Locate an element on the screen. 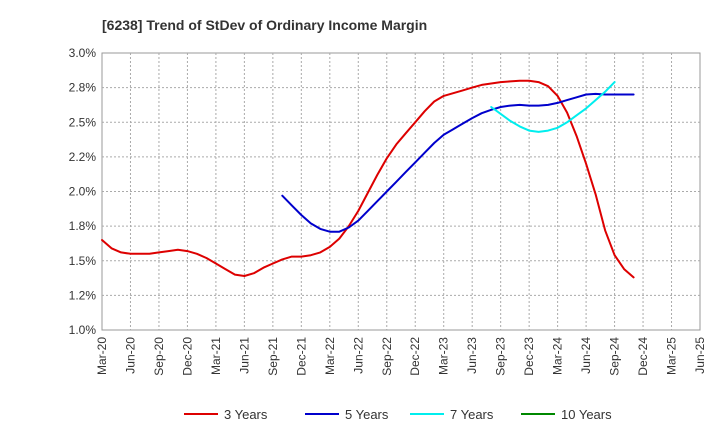 The height and width of the screenshot is (445, 720). x-tick-label: Sep-22 is located at coordinates (387, 356).